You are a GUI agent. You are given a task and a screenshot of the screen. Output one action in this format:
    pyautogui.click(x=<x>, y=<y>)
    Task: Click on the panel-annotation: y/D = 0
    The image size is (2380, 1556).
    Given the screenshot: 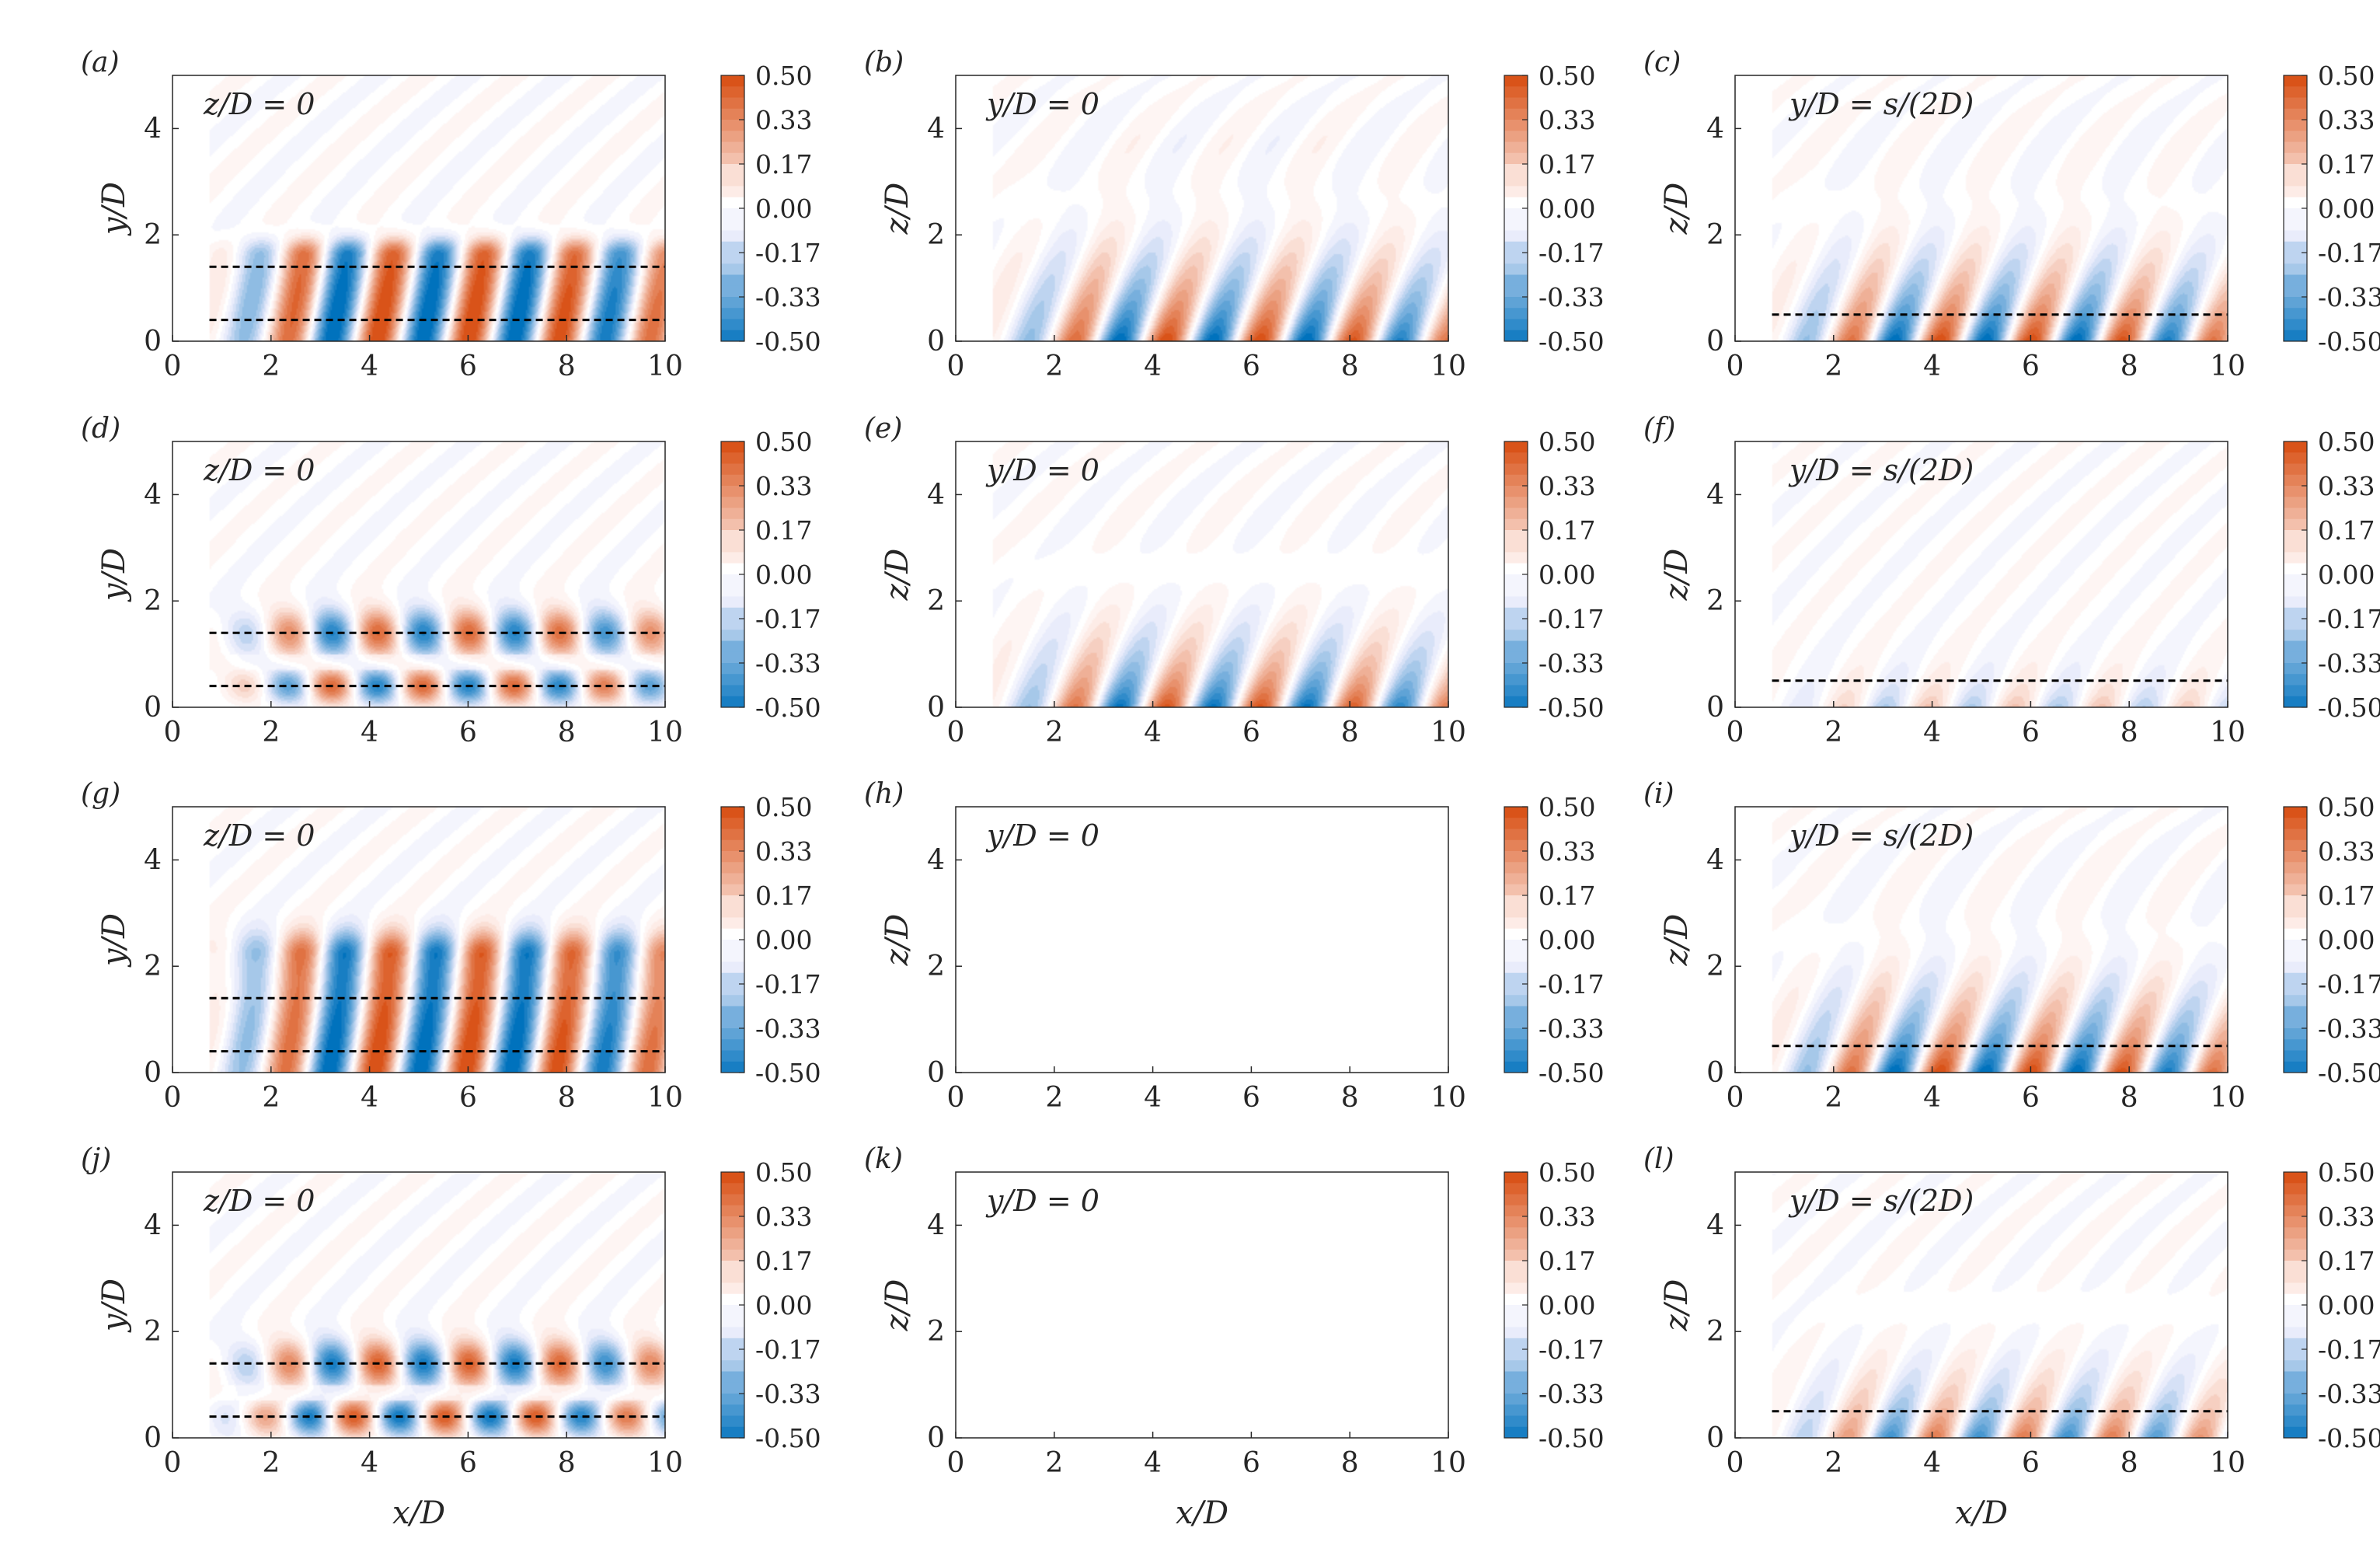 What is the action you would take?
    pyautogui.click(x=1042, y=835)
    